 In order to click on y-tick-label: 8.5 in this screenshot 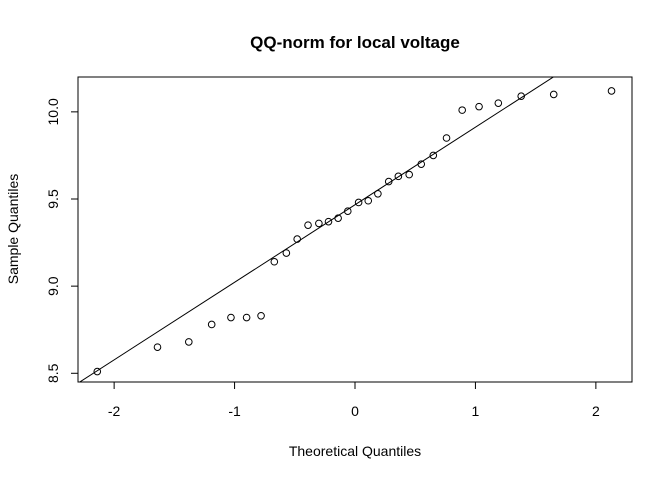, I will do `click(53, 373)`.